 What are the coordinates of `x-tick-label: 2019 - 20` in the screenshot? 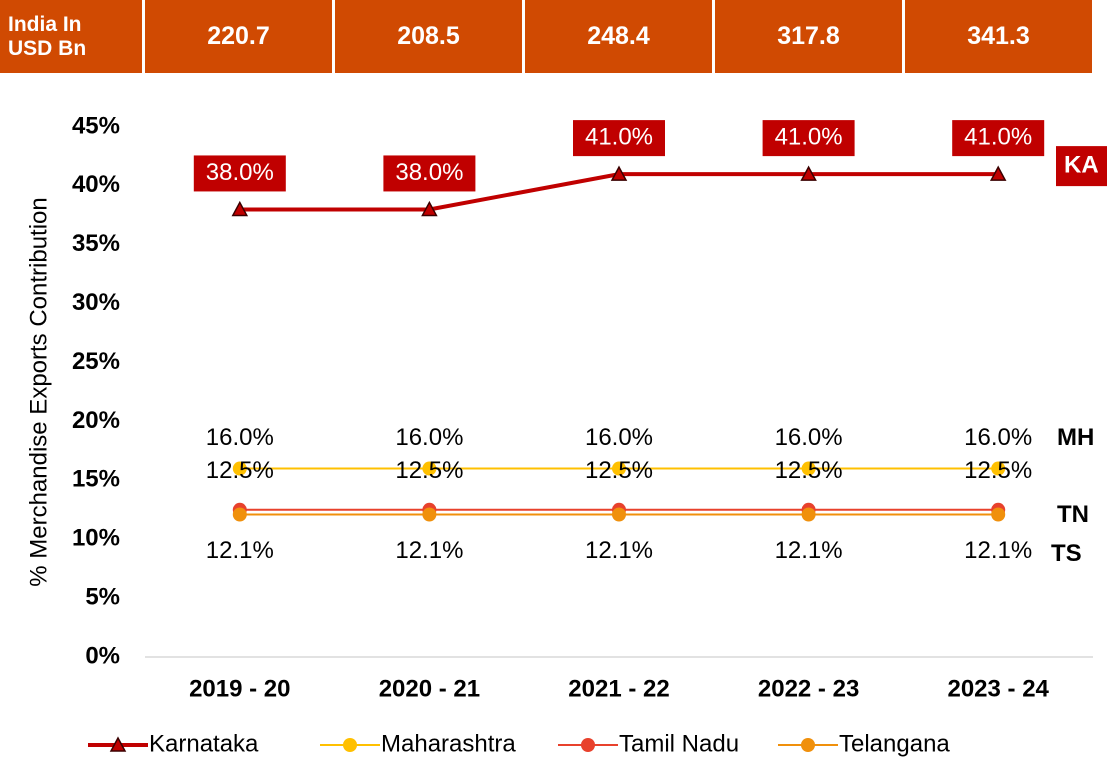 It's located at (239, 688).